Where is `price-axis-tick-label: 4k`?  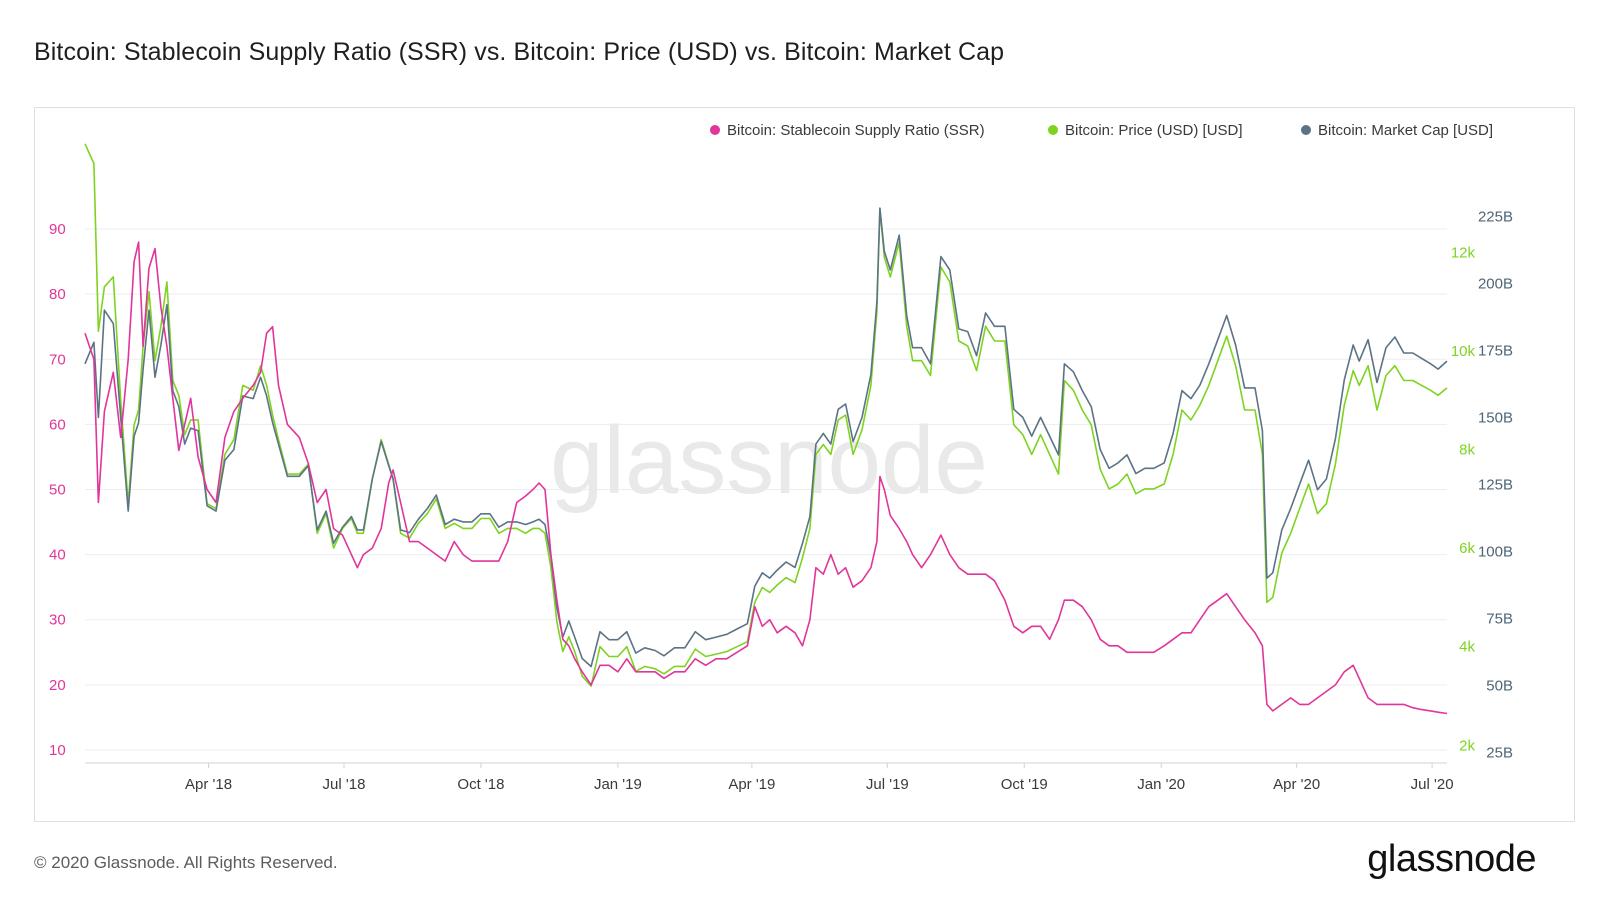 price-axis-tick-label: 4k is located at coordinates (1467, 647).